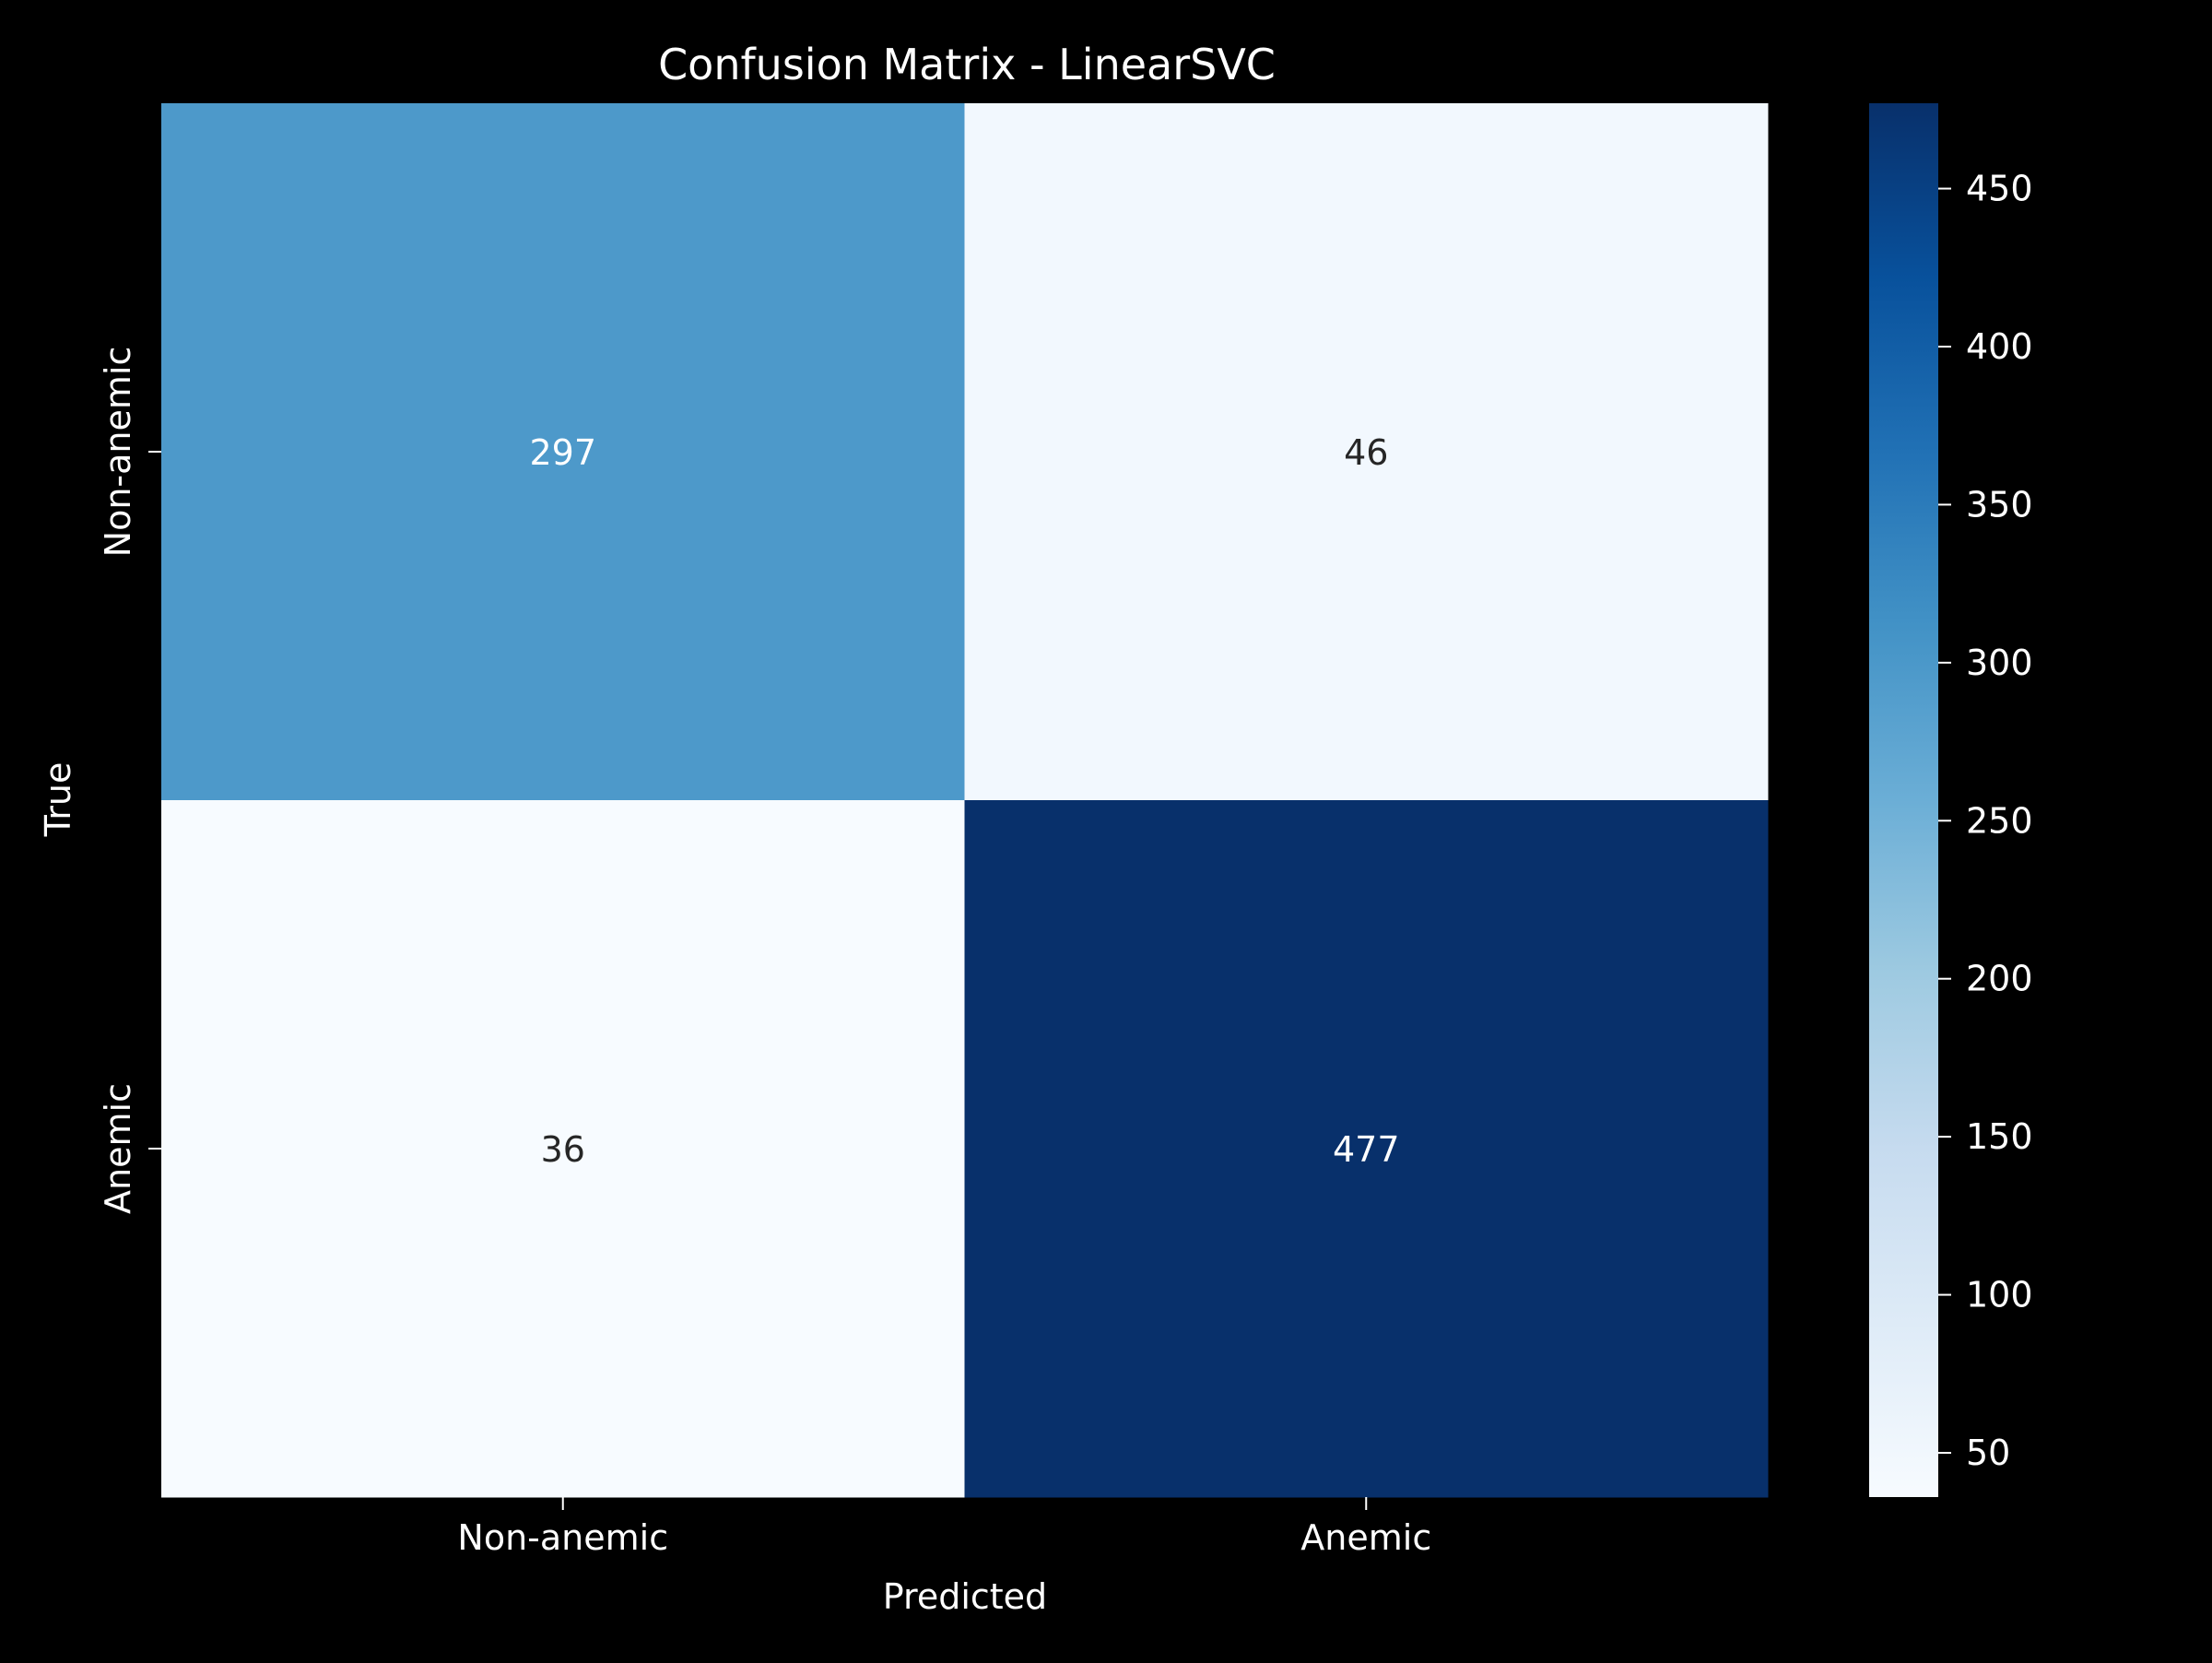  What do you see at coordinates (1999, 663) in the screenshot?
I see `colorbar-tick-label: 300` at bounding box center [1999, 663].